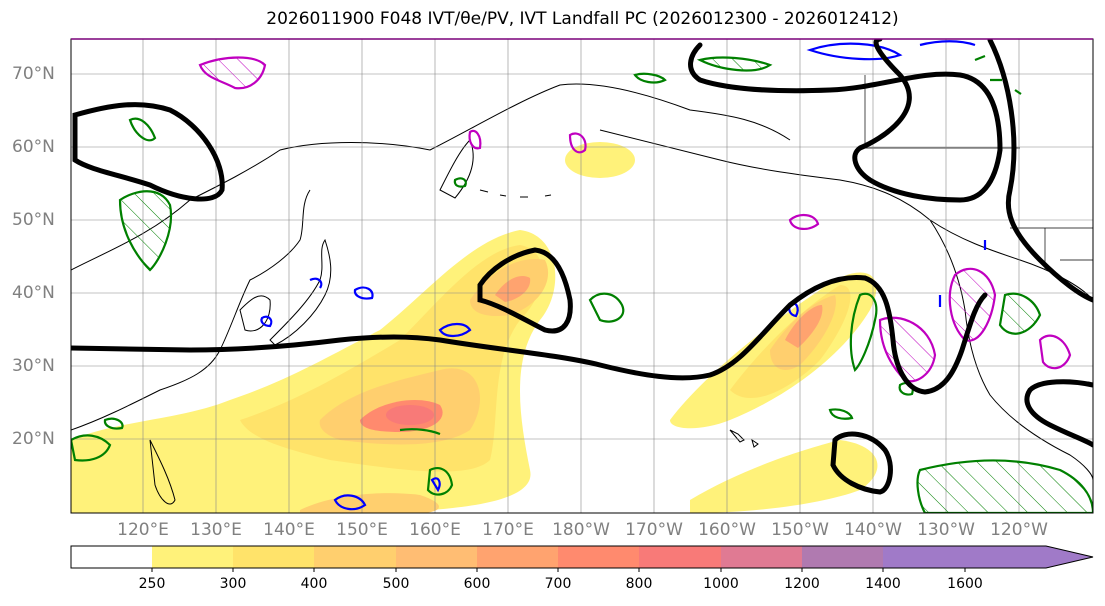  I want to click on aleutians, so click(515, 193).